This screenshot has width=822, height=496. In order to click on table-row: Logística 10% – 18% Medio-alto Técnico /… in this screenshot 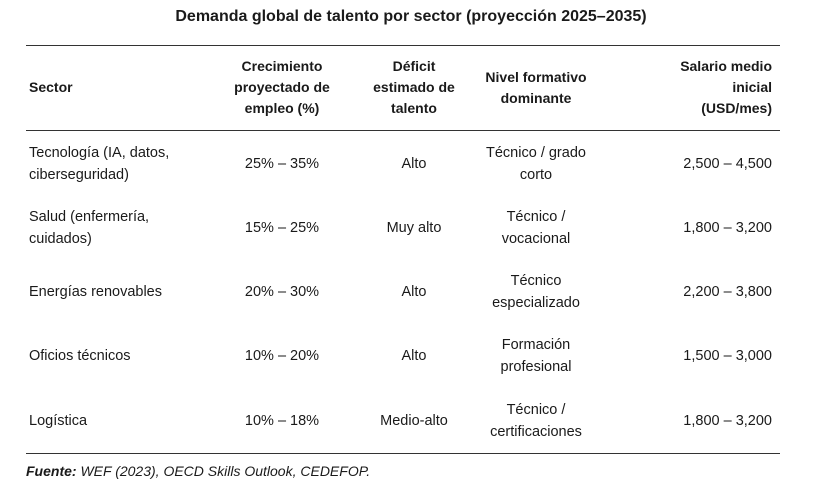, I will do `click(403, 421)`.